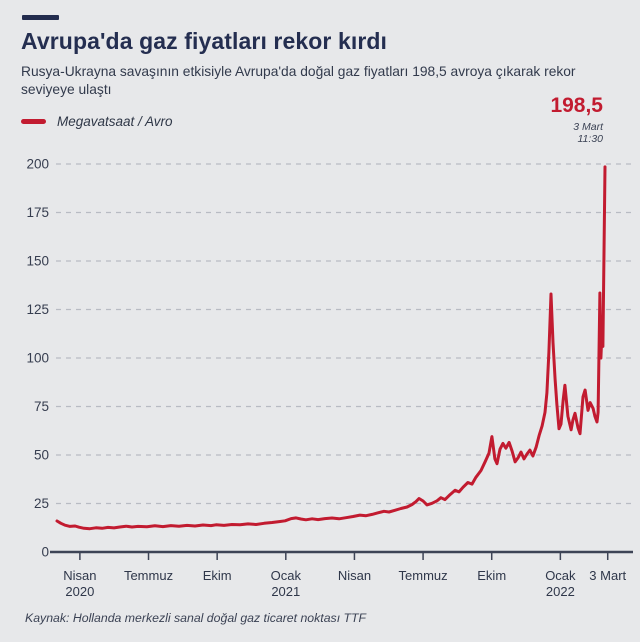 This screenshot has width=640, height=642. I want to click on x-tick-label: 3 Mart, so click(607, 575).